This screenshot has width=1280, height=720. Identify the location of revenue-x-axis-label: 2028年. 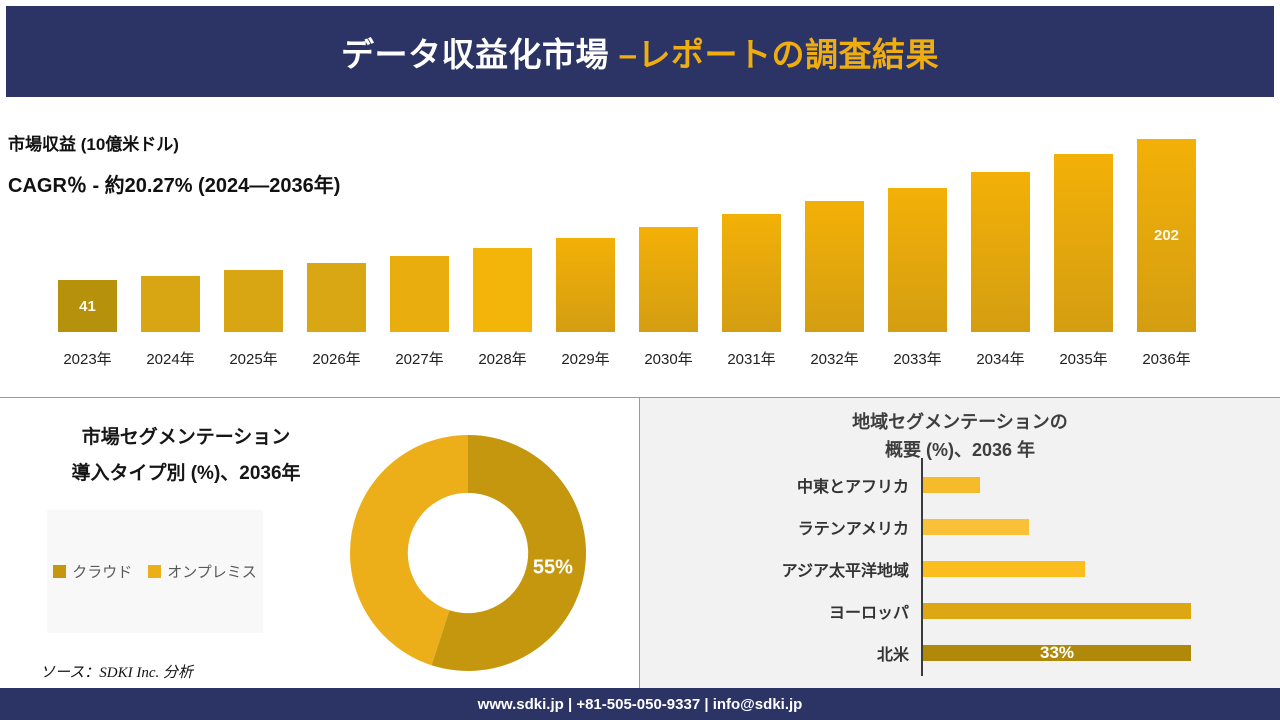
(502, 359).